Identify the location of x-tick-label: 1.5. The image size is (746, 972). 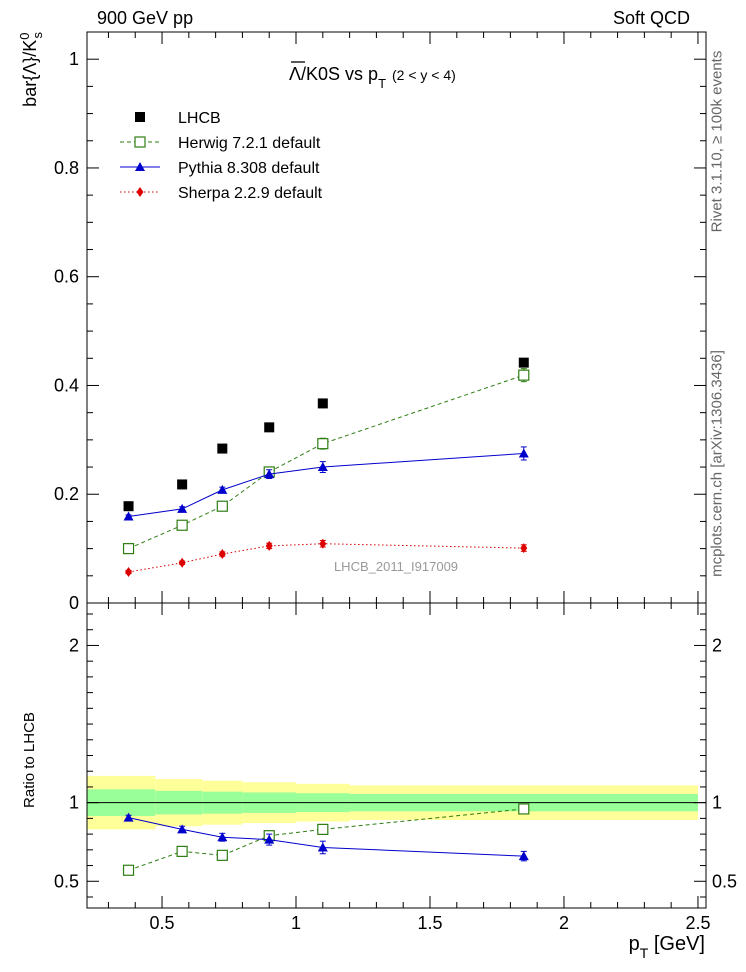
(429, 923).